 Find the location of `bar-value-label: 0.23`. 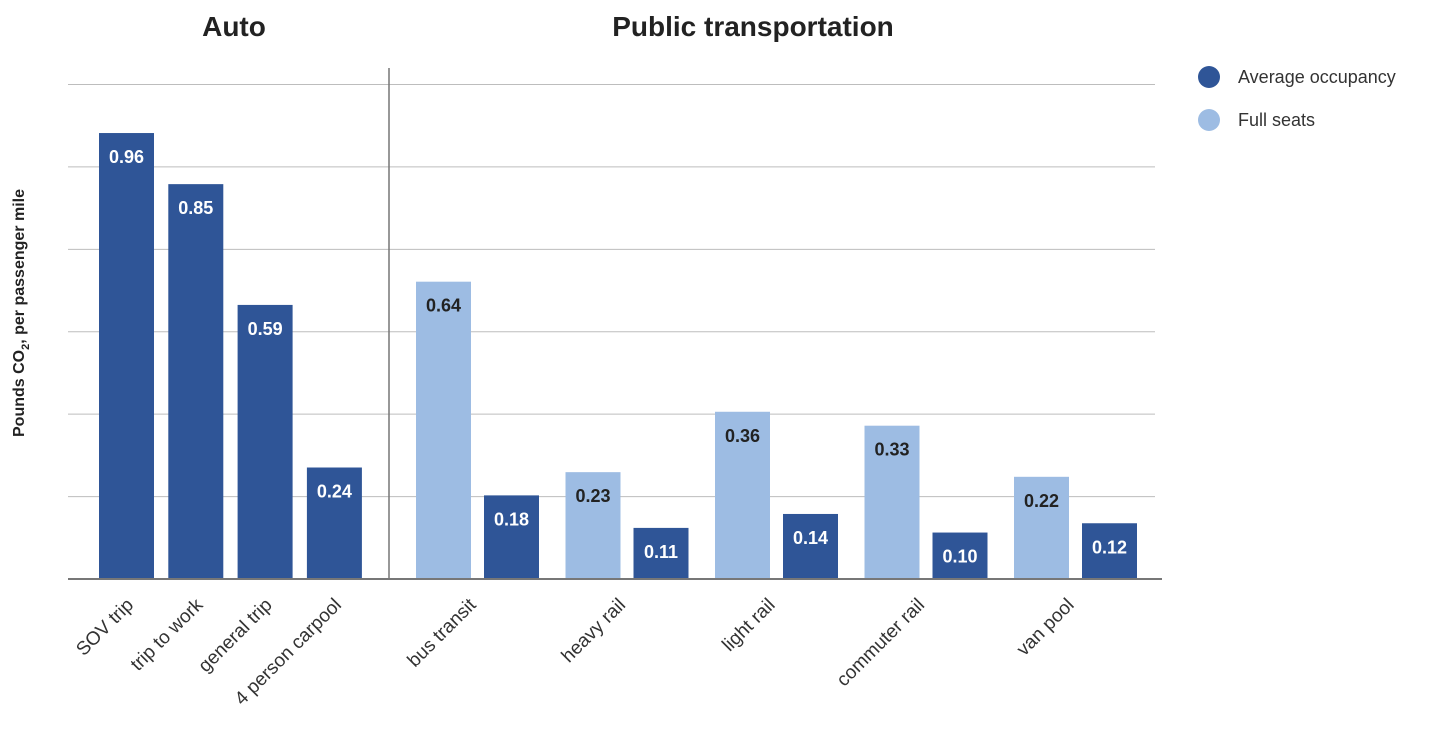

bar-value-label: 0.23 is located at coordinates (592, 496).